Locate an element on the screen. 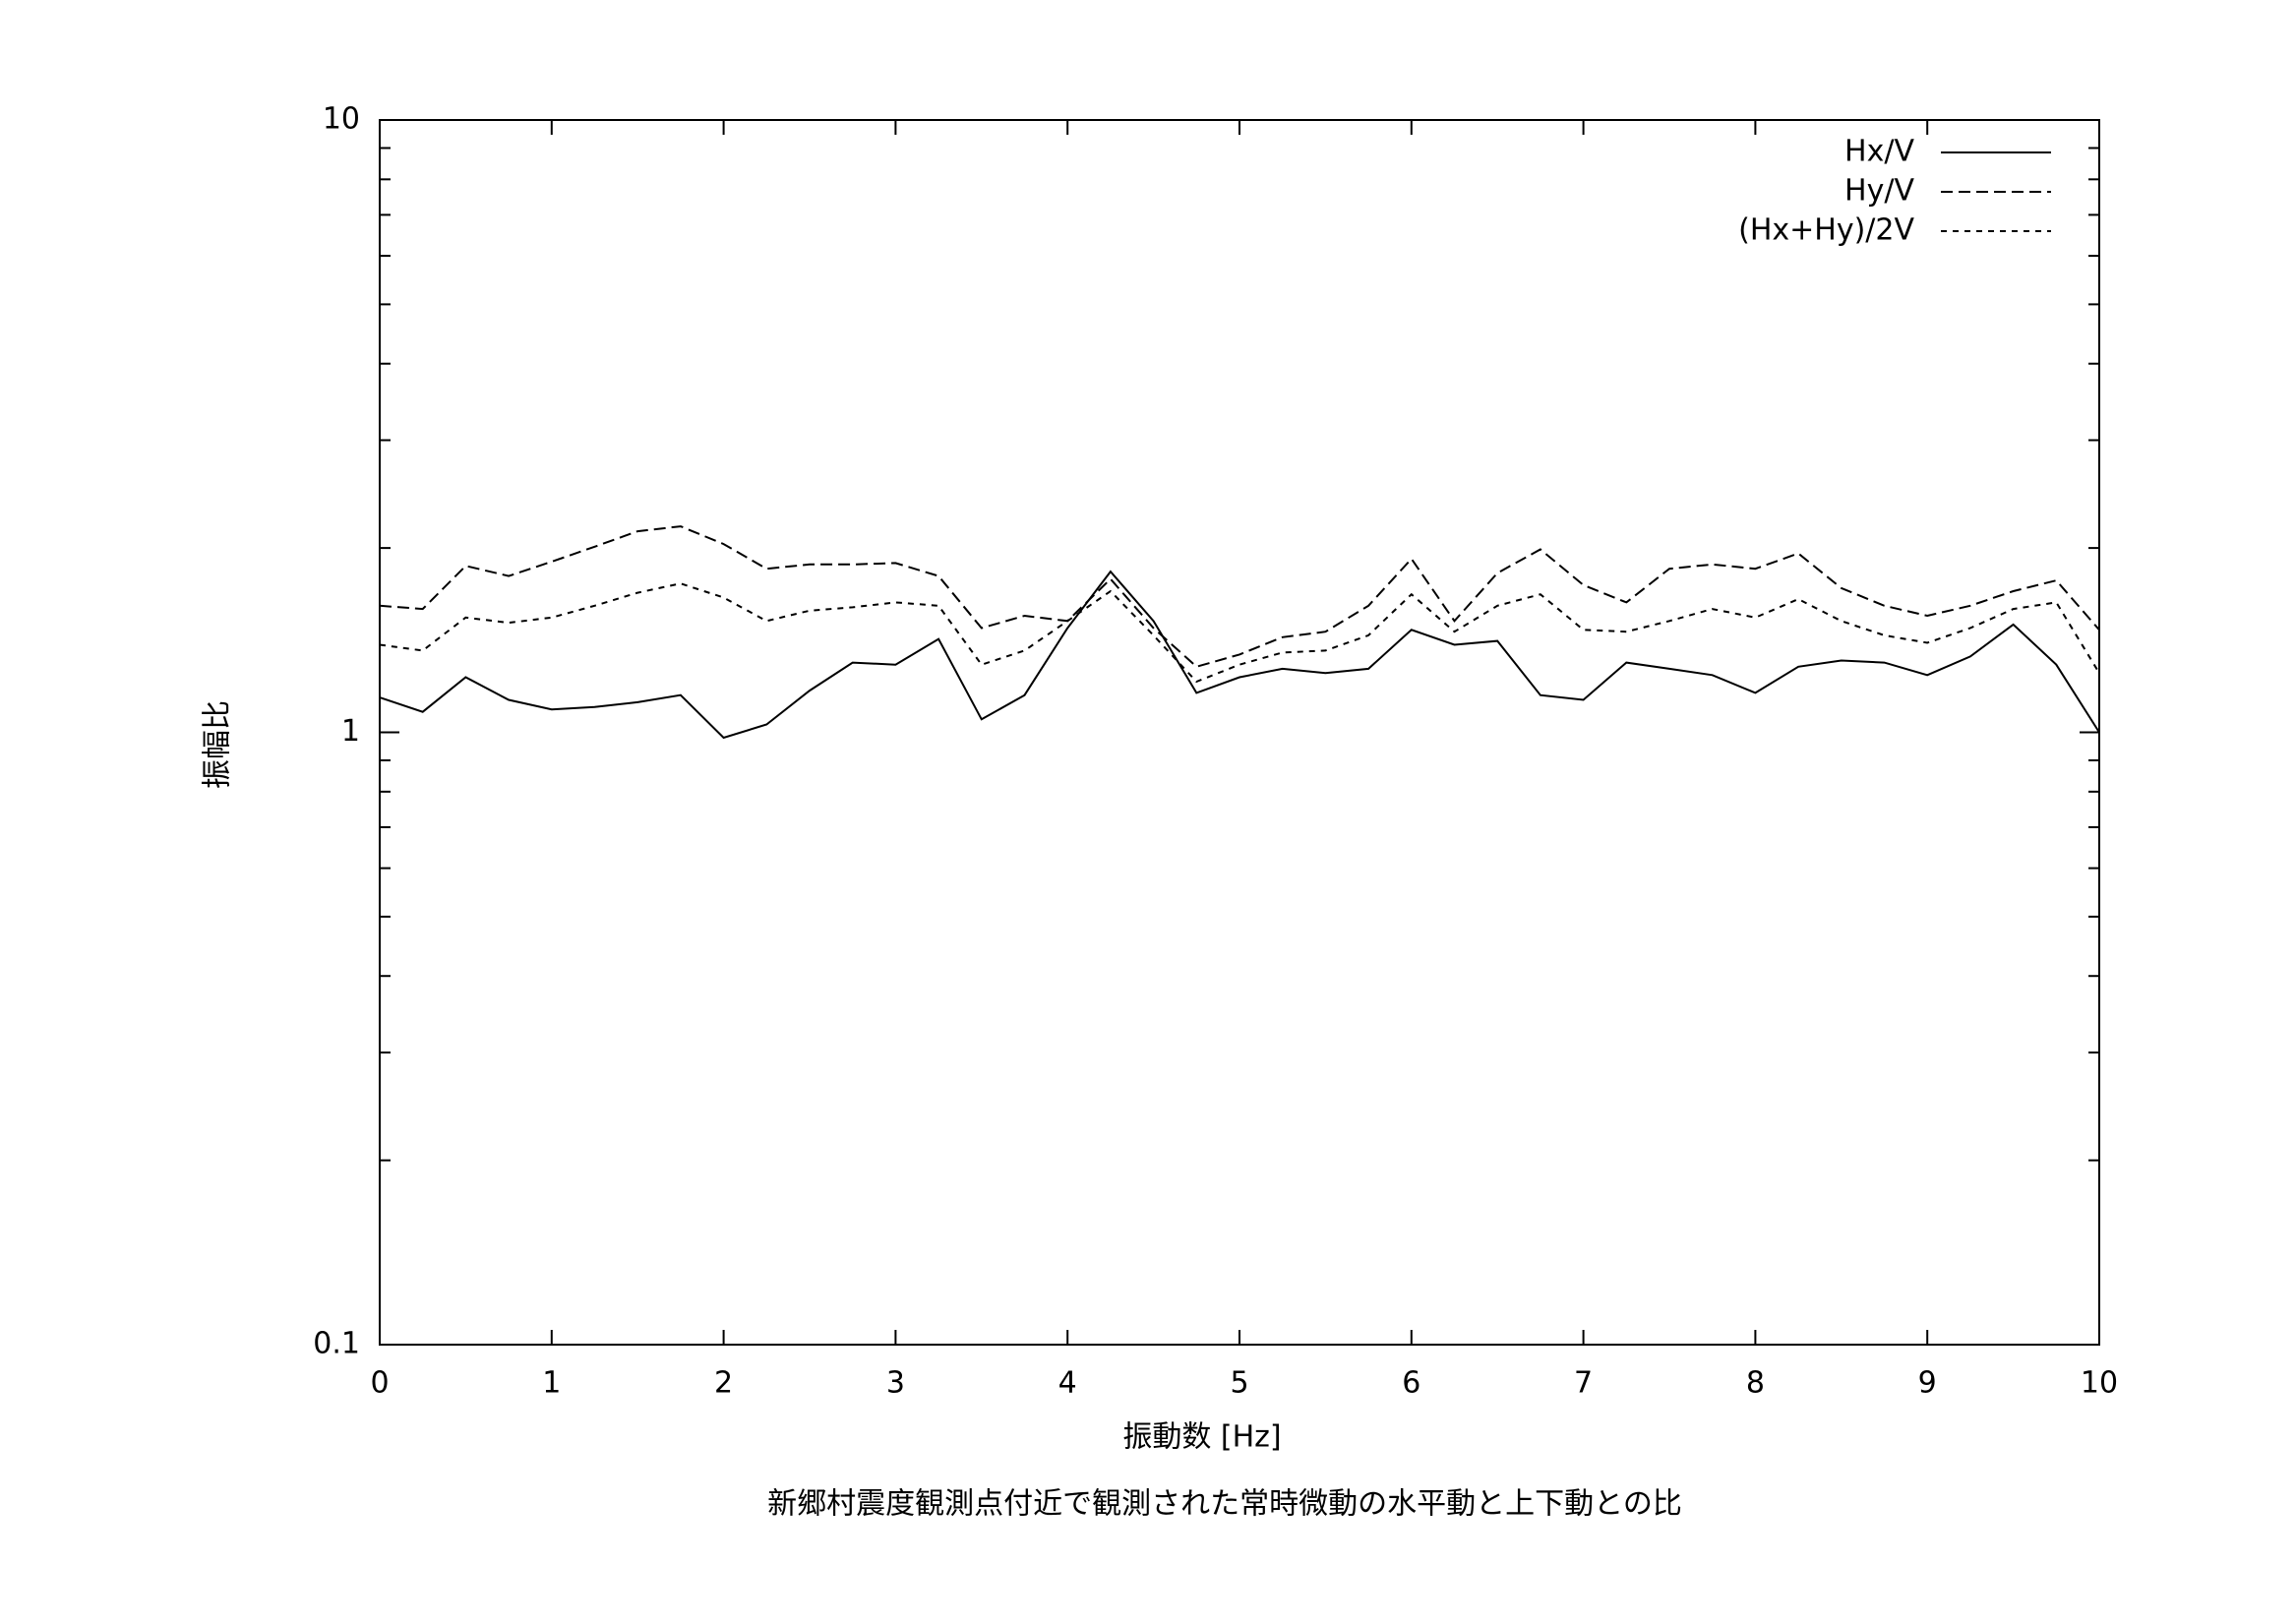  x-tick-label: 5 is located at coordinates (1239, 1383).